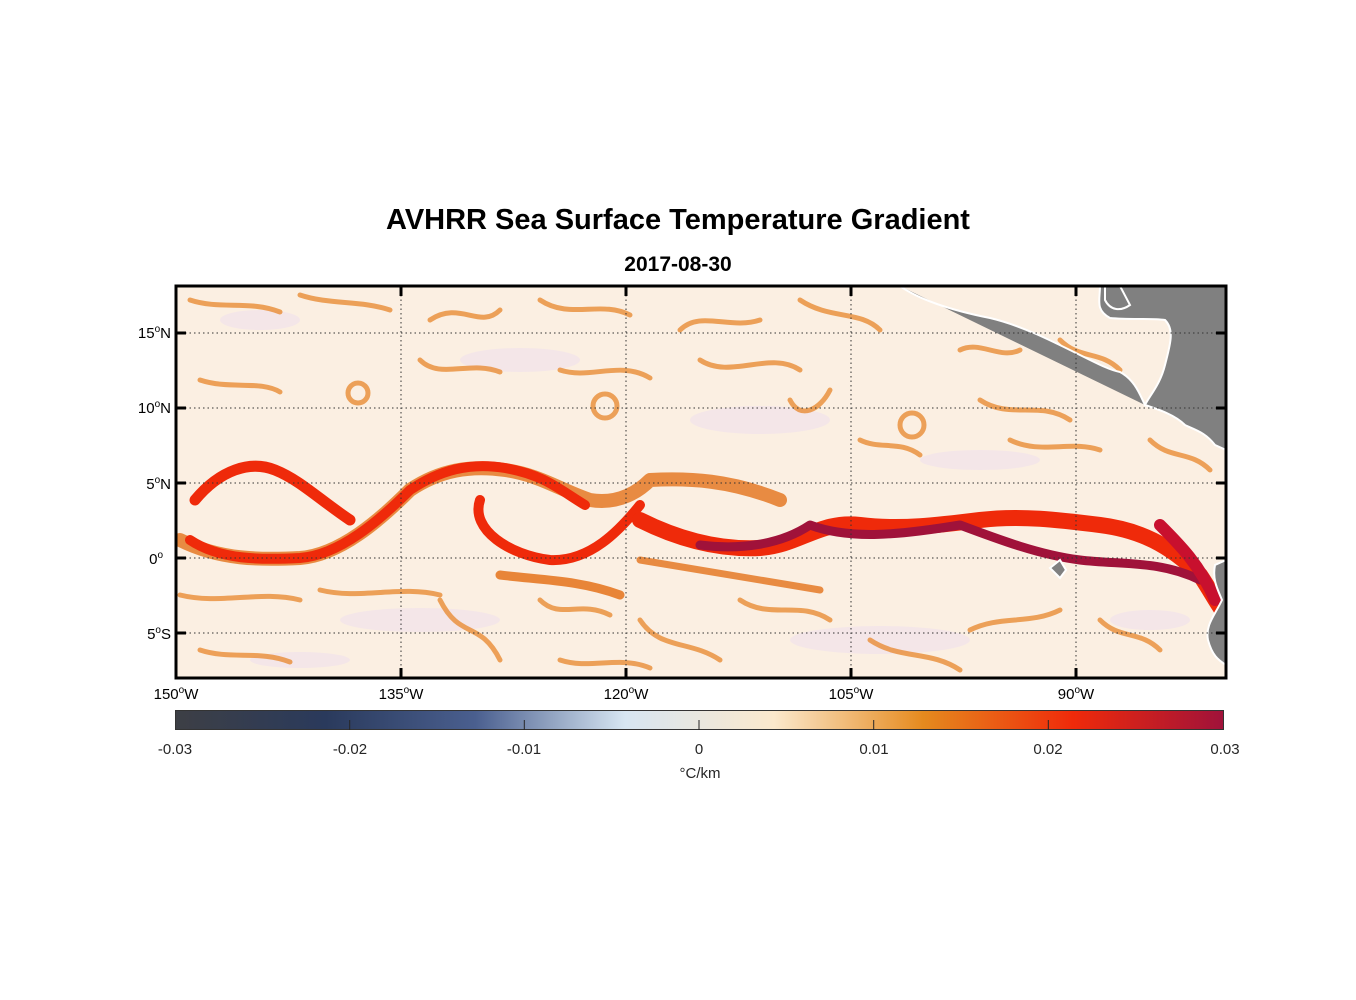  What do you see at coordinates (701, 539) in the screenshot?
I see `equatorial-front` at bounding box center [701, 539].